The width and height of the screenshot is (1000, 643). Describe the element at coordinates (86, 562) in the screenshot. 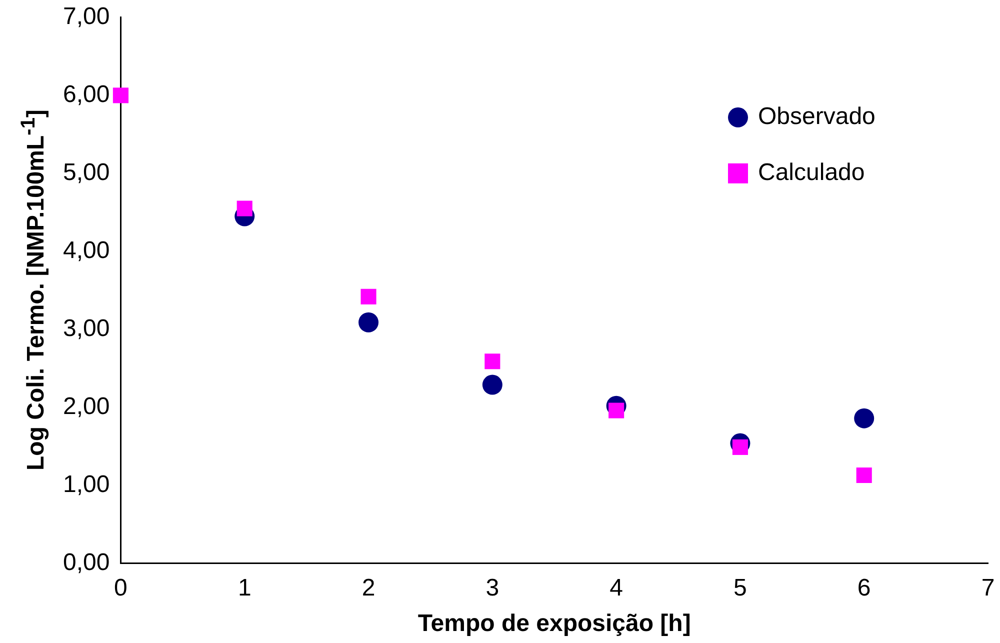

I see `y-tick-label: 0,00` at that location.